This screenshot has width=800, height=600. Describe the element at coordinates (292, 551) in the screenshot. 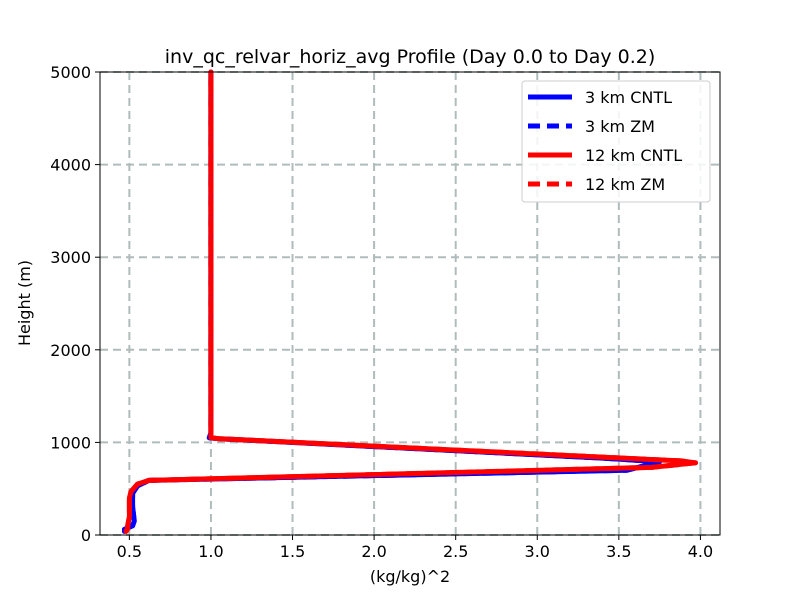

I see `x-tick-label: 1.5` at that location.